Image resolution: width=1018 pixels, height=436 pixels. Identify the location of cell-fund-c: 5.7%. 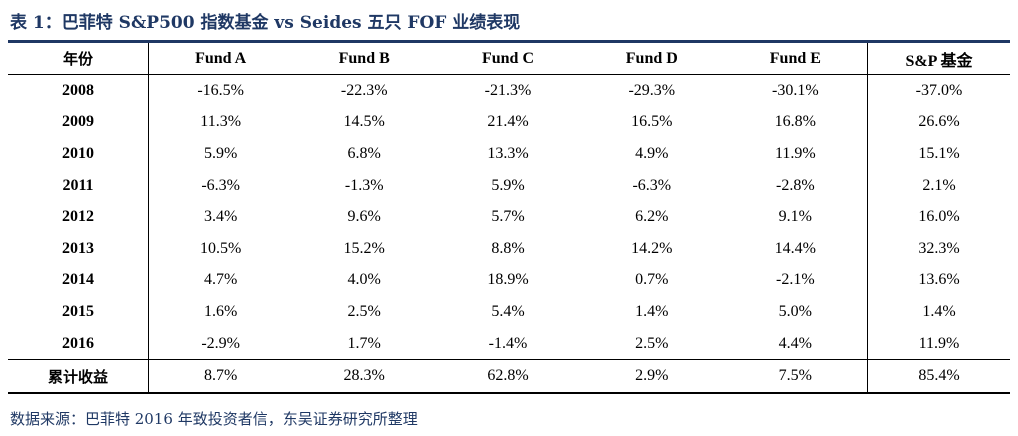
(508, 217).